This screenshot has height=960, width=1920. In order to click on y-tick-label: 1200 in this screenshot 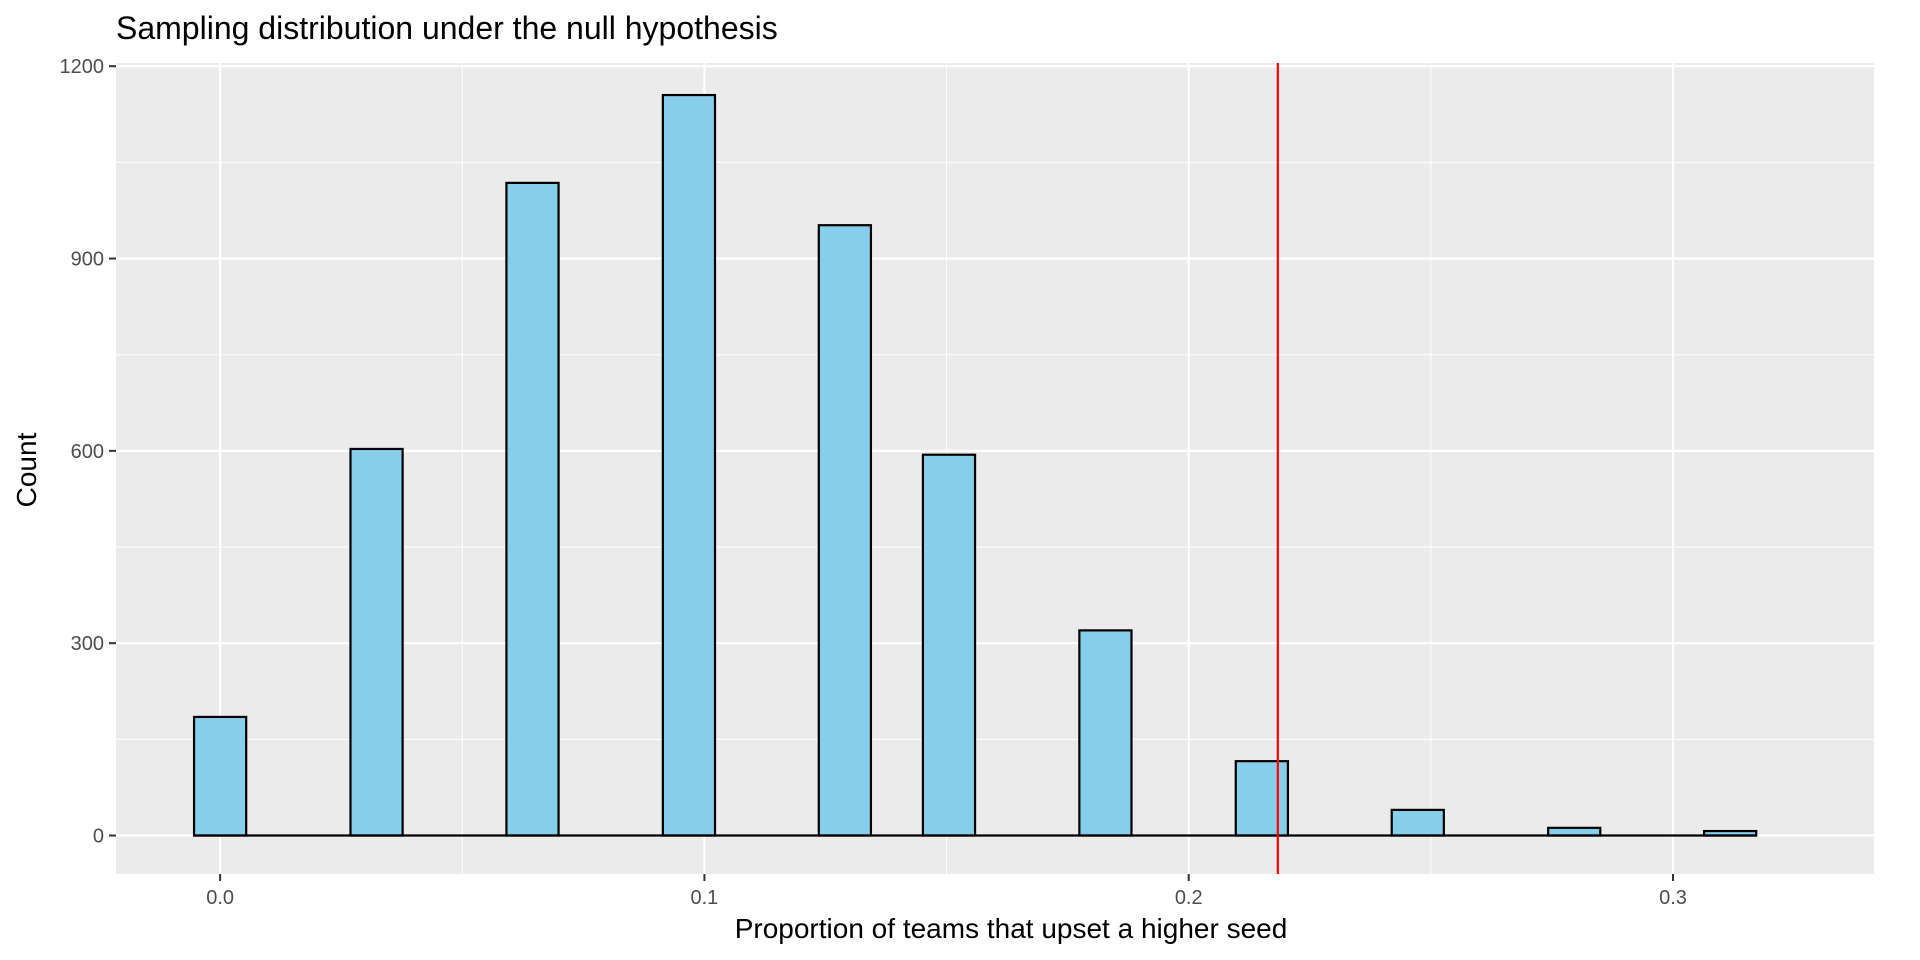, I will do `click(82, 67)`.